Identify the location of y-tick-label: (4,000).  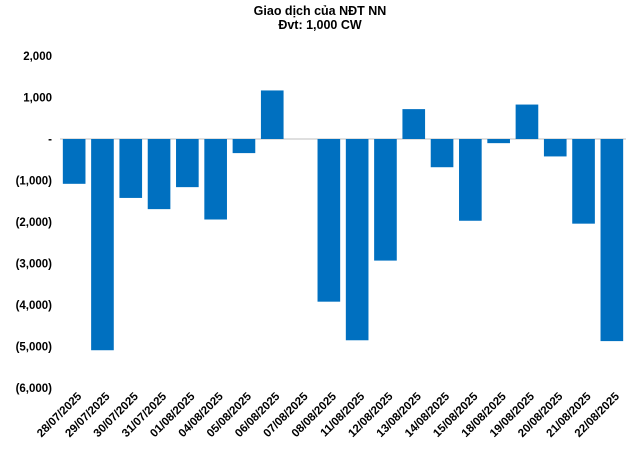
(34, 306).